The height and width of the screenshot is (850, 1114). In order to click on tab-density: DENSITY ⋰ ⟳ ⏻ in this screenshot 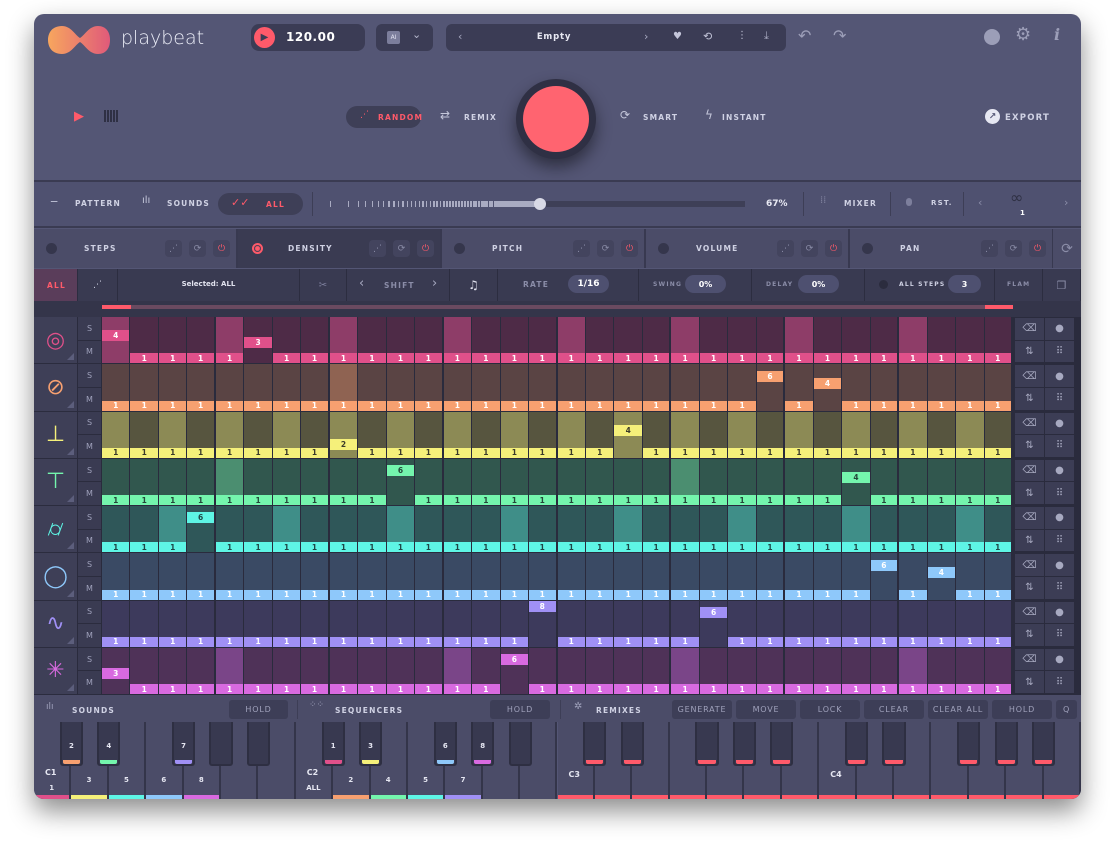, I will do `click(340, 248)`.